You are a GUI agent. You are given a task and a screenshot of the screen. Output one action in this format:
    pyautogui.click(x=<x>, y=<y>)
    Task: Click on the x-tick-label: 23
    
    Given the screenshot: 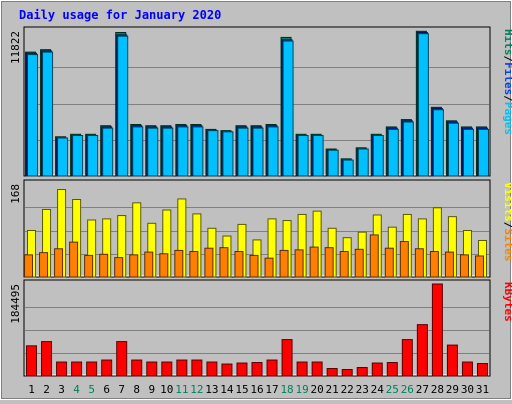 What is the action you would take?
    pyautogui.click(x=362, y=389)
    